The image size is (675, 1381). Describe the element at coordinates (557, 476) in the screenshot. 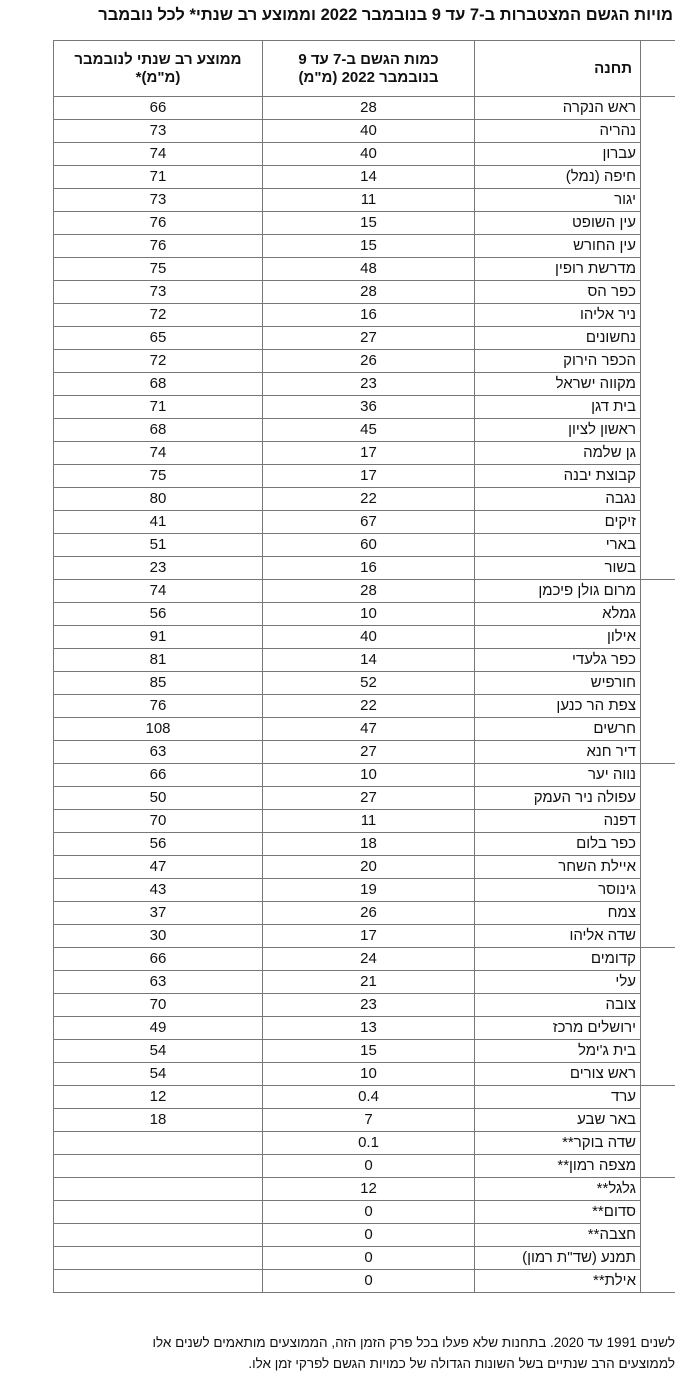

I see `station-cell: קבוצת יבנה` at that location.